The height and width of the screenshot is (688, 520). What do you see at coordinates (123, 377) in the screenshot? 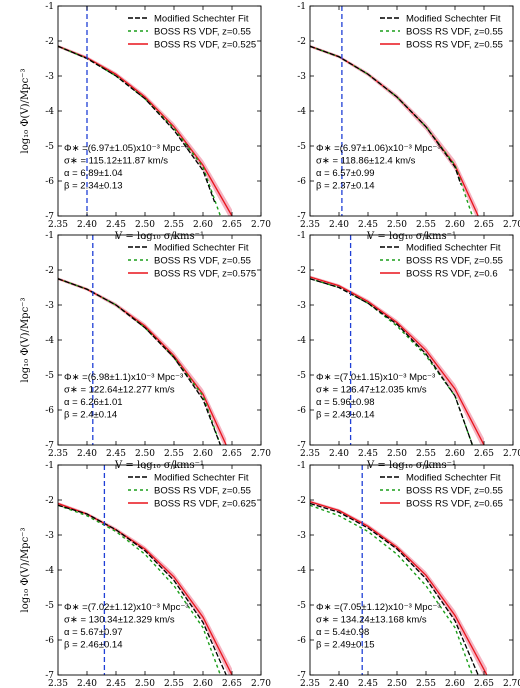
I see `fit-parameter-text: Φ∗ =(6.98±1.1)x10⁻³ Mpc⁻³` at bounding box center [123, 377].